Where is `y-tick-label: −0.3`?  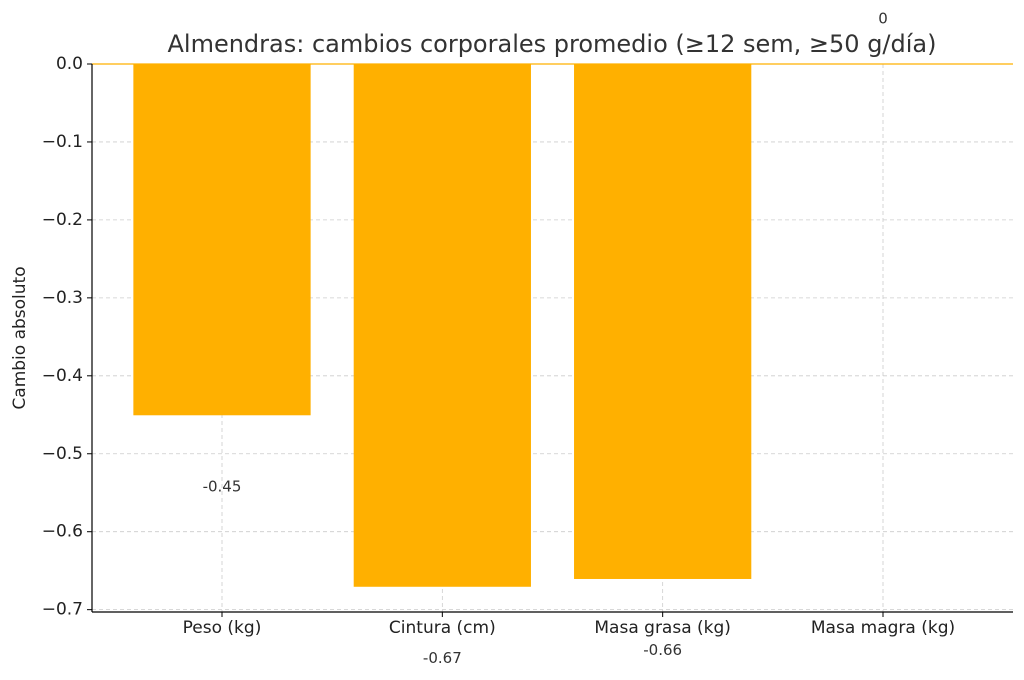 y-tick-label: −0.3 is located at coordinates (62, 298).